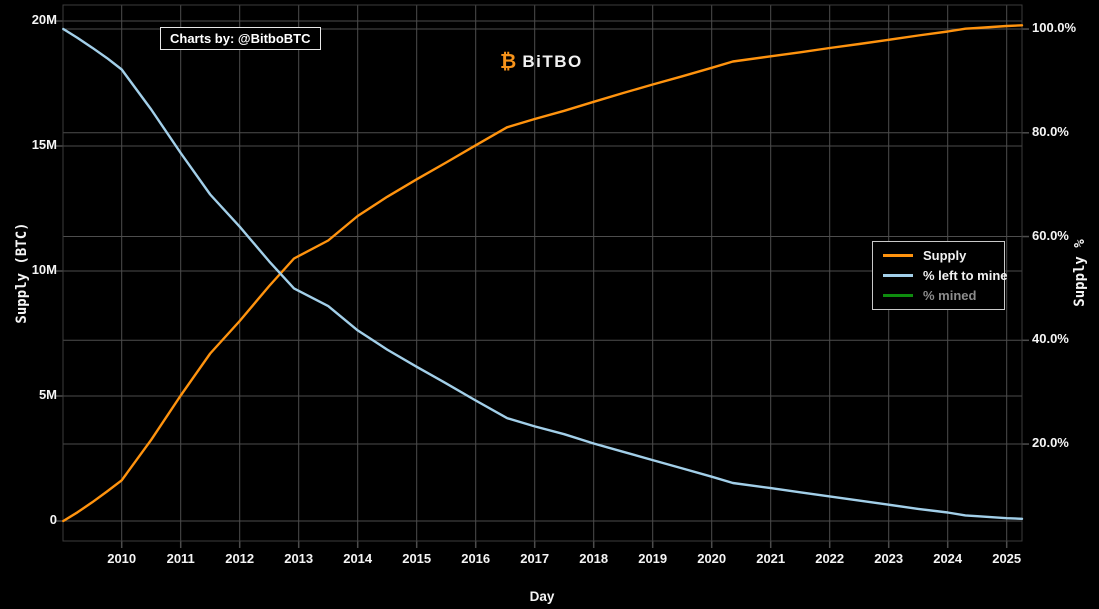 Image resolution: width=1099 pixels, height=609 pixels. I want to click on x-tick-label: 2022, so click(830, 558).